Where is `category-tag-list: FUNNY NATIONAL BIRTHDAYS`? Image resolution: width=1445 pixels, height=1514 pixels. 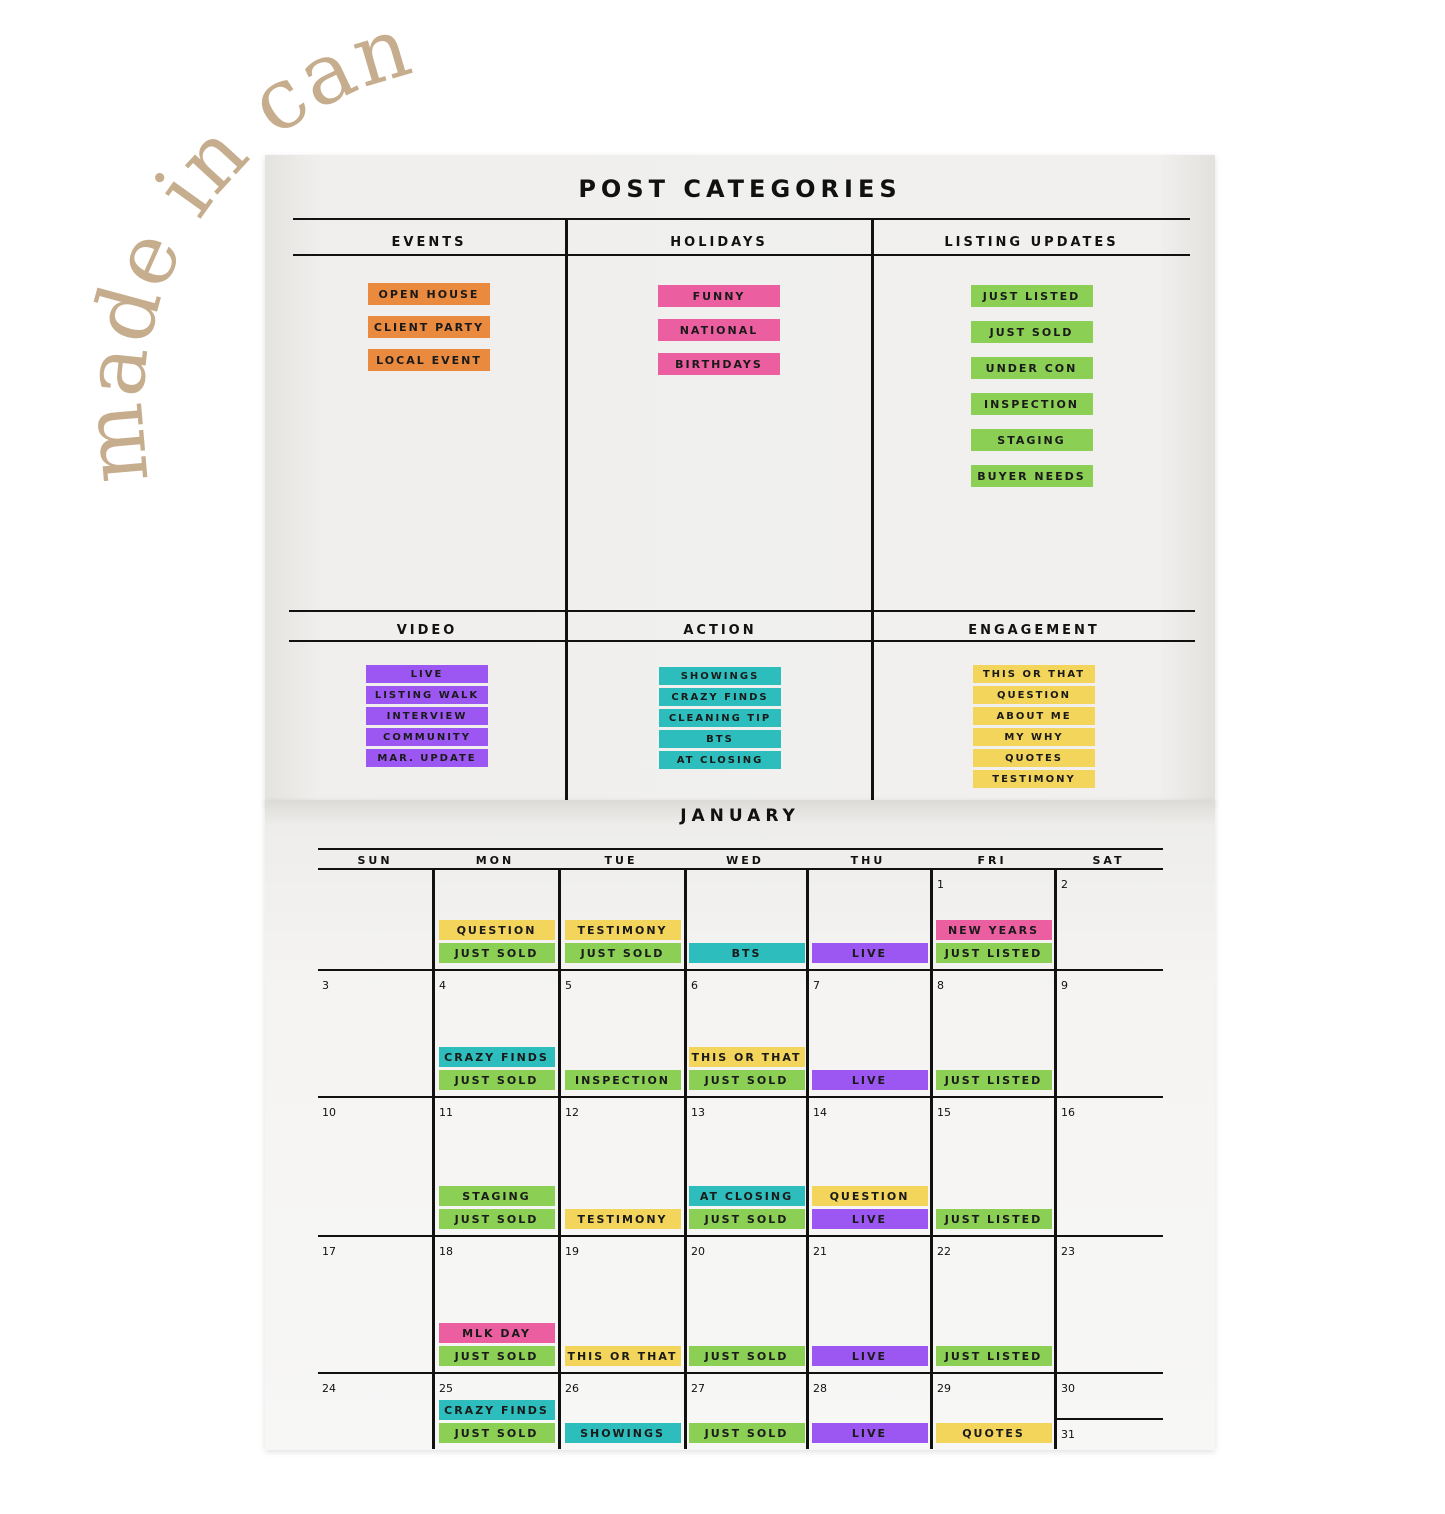
category-tag-list: FUNNY NATIONAL BIRTHDAYS is located at coordinates (719, 330).